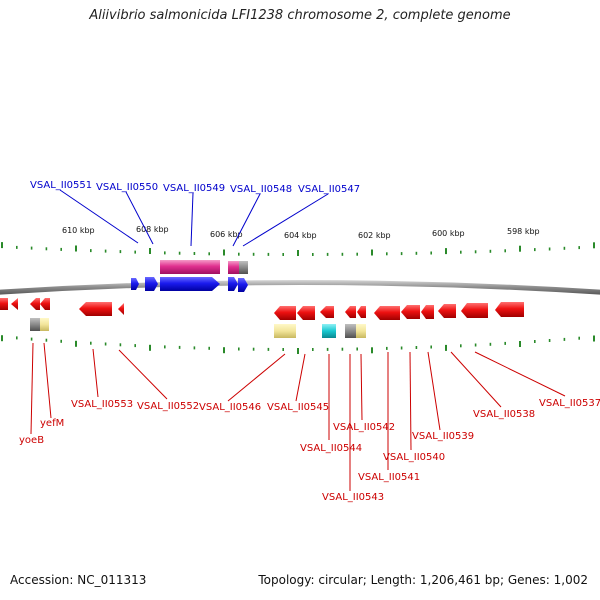 The height and width of the screenshot is (600, 600). I want to click on tick-row-outer, so click(298, 249).